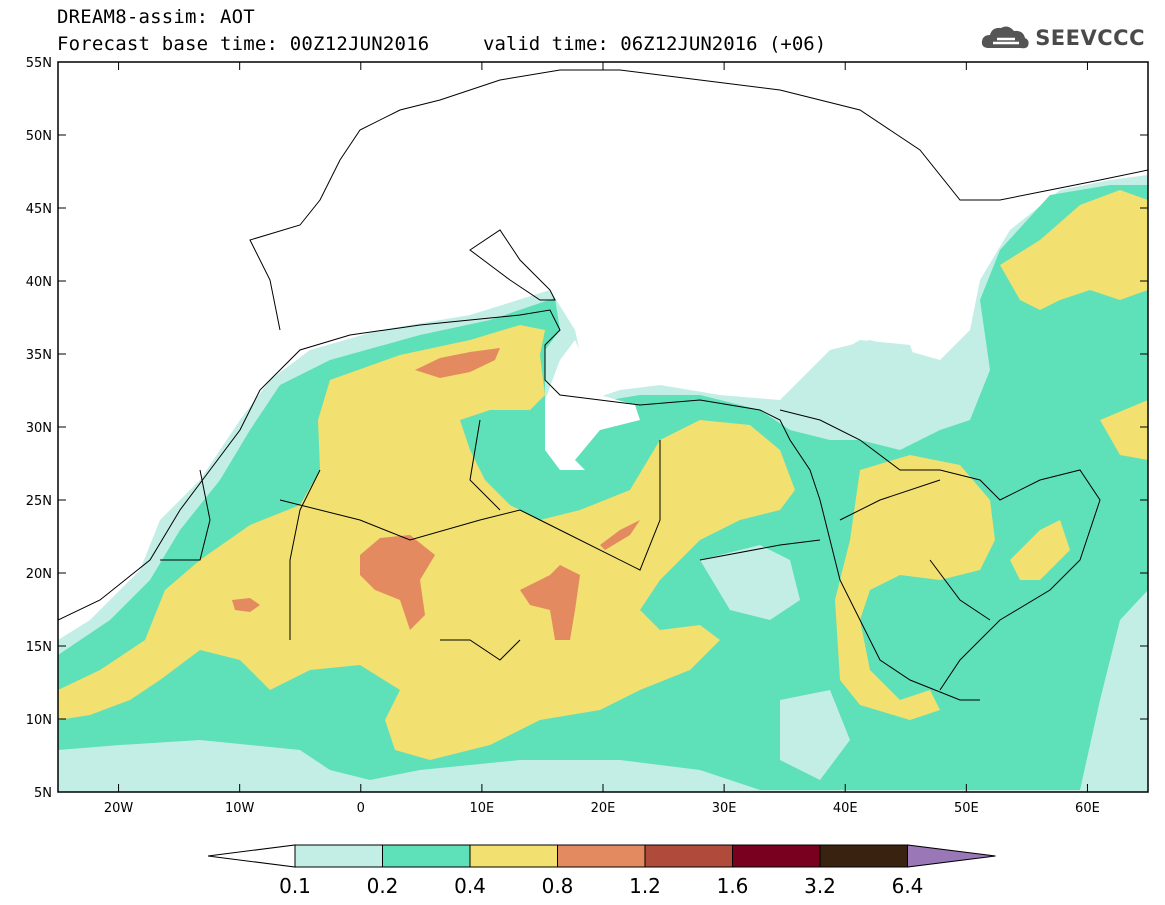 The width and height of the screenshot is (1165, 905). I want to click on logo-text: SEEVCCC, so click(1090, 38).